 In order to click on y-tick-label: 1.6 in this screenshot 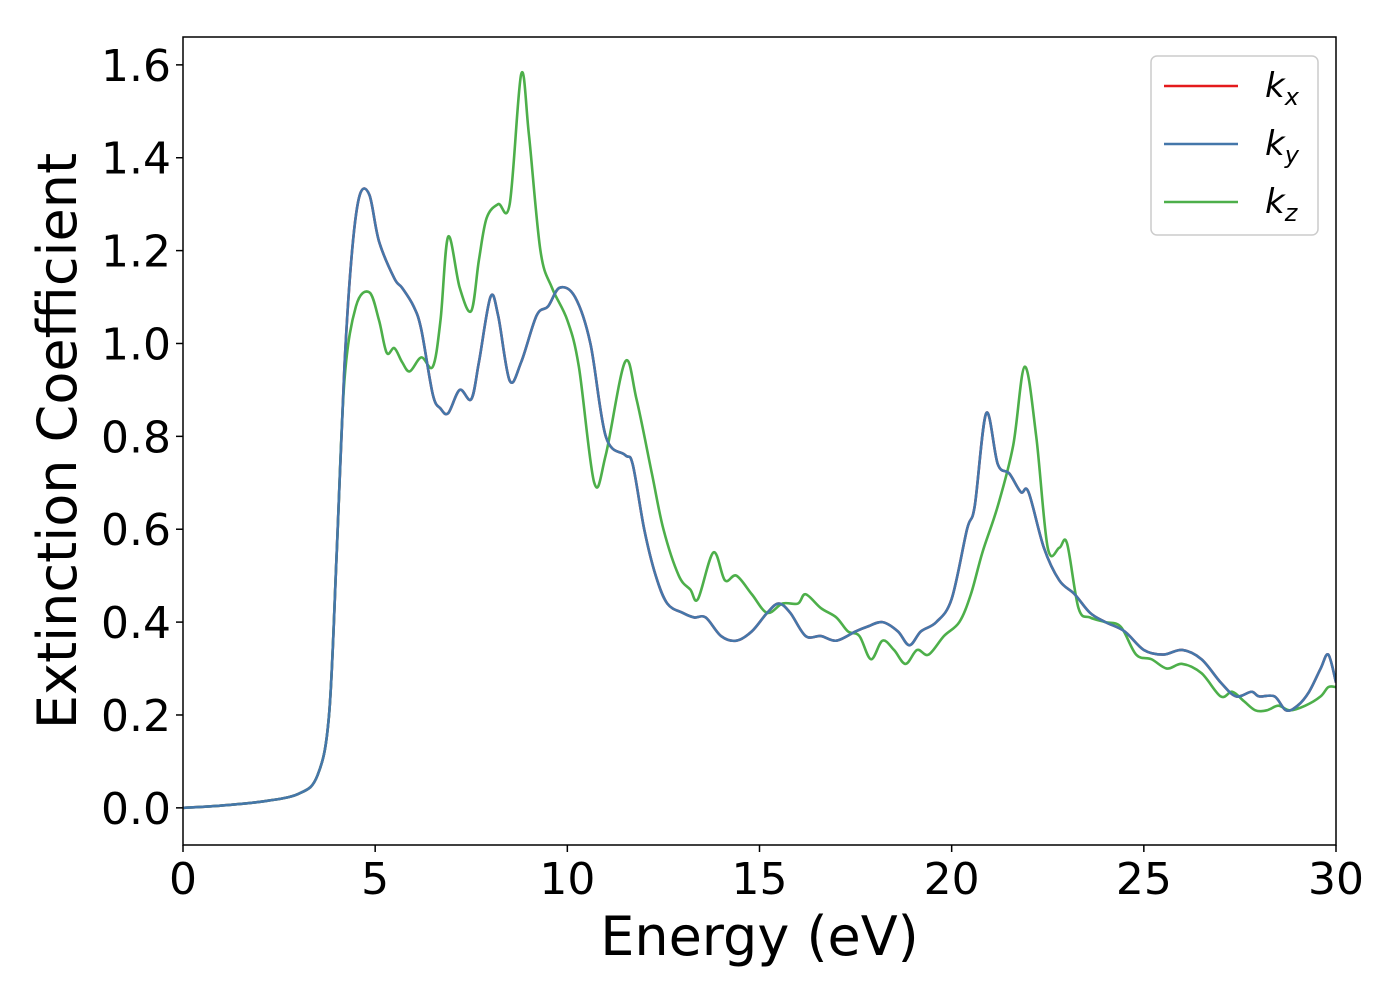, I will do `click(136, 66)`.